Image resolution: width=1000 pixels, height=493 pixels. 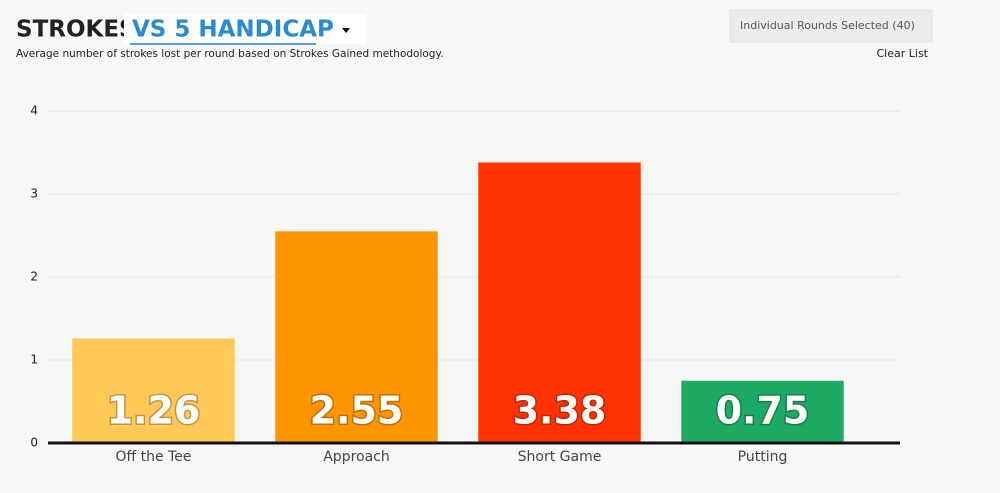 What do you see at coordinates (76, 30) in the screenshot?
I see `title: STROKES` at bounding box center [76, 30].